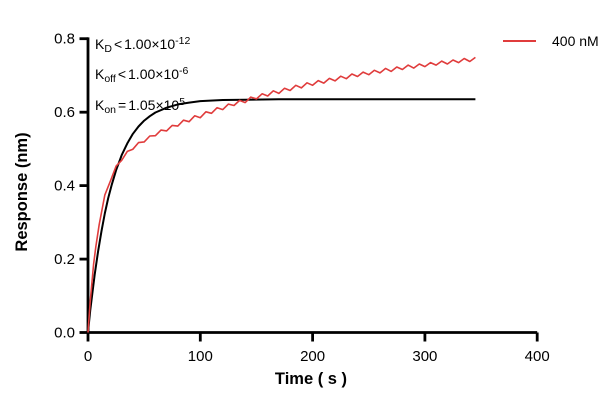 This screenshot has width=616, height=412. Describe the element at coordinates (311, 379) in the screenshot. I see `x-axis-title: Time ( s )` at that location.